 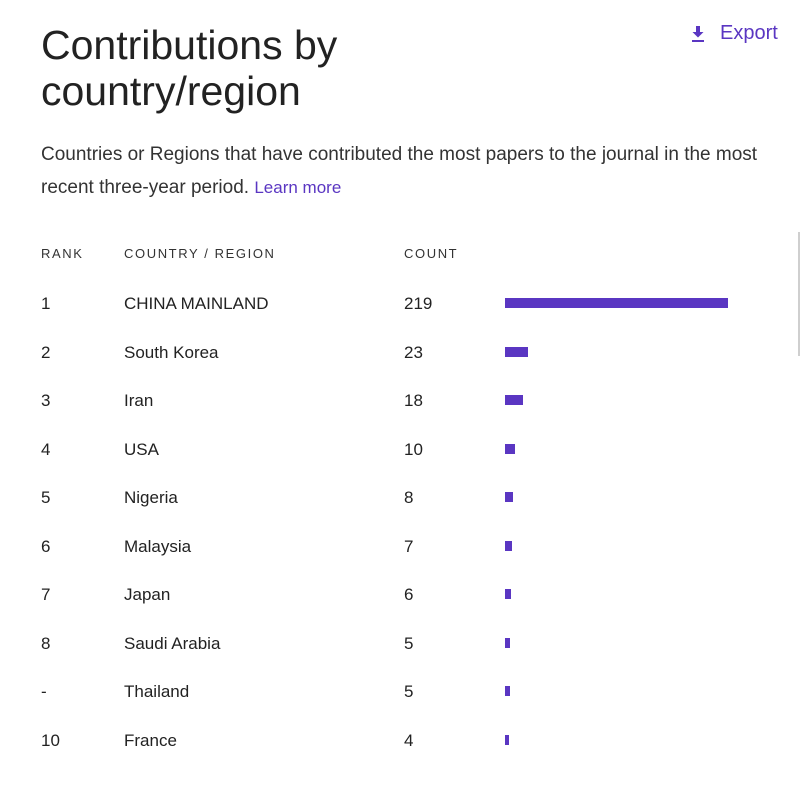 I want to click on count-cell: 23, so click(x=413, y=352).